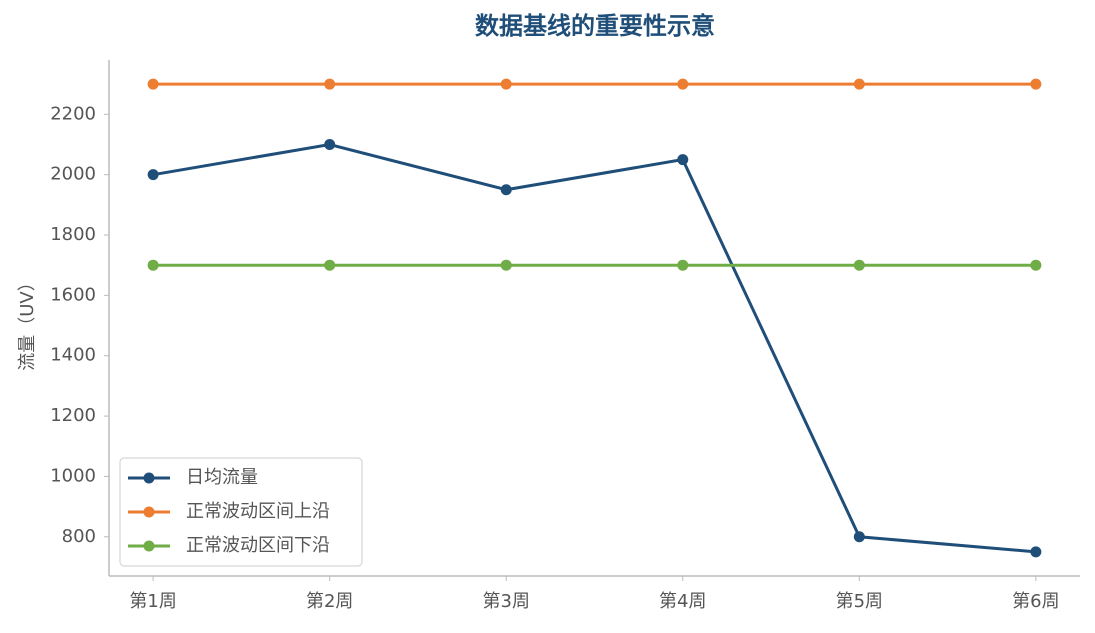  Describe the element at coordinates (73, 113) in the screenshot. I see `y-tick-label: 2200` at that location.